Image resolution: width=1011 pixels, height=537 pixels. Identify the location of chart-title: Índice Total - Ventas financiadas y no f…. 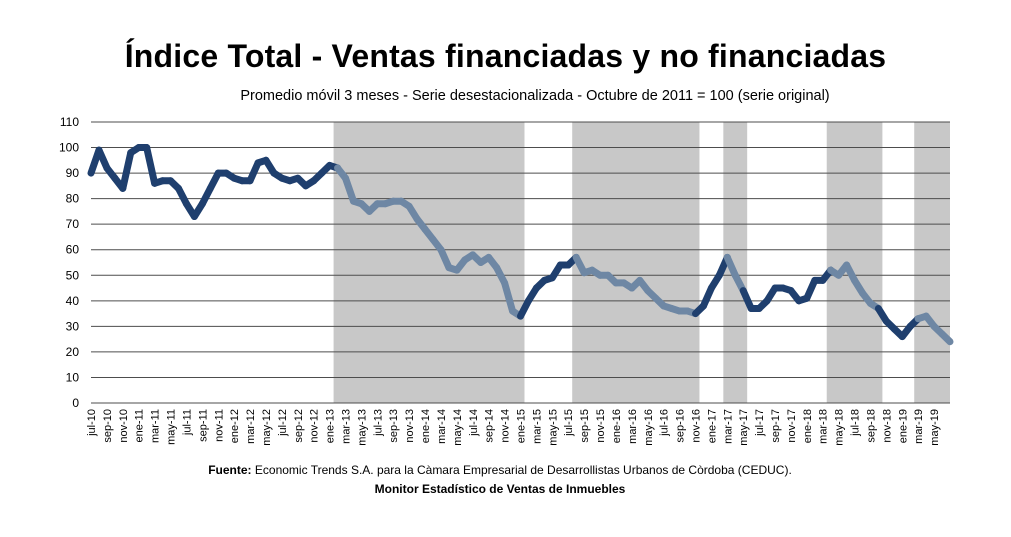
(505, 56).